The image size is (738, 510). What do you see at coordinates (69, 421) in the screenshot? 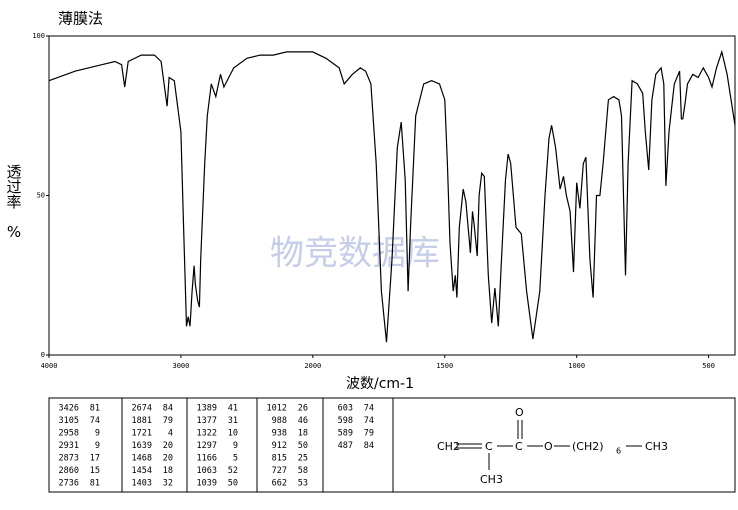
I see `wavenumber: 3105` at bounding box center [69, 421].